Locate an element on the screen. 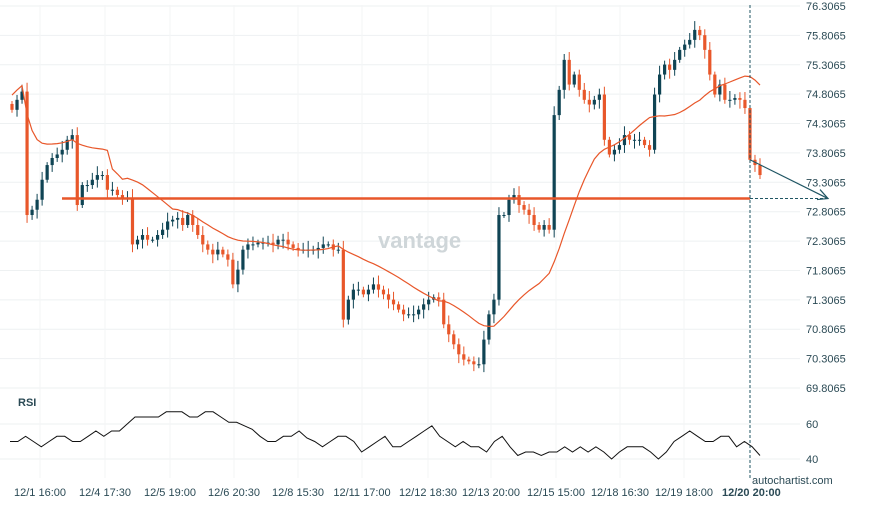 The width and height of the screenshot is (887, 505). rsi-tick-40: 40 is located at coordinates (812, 460).